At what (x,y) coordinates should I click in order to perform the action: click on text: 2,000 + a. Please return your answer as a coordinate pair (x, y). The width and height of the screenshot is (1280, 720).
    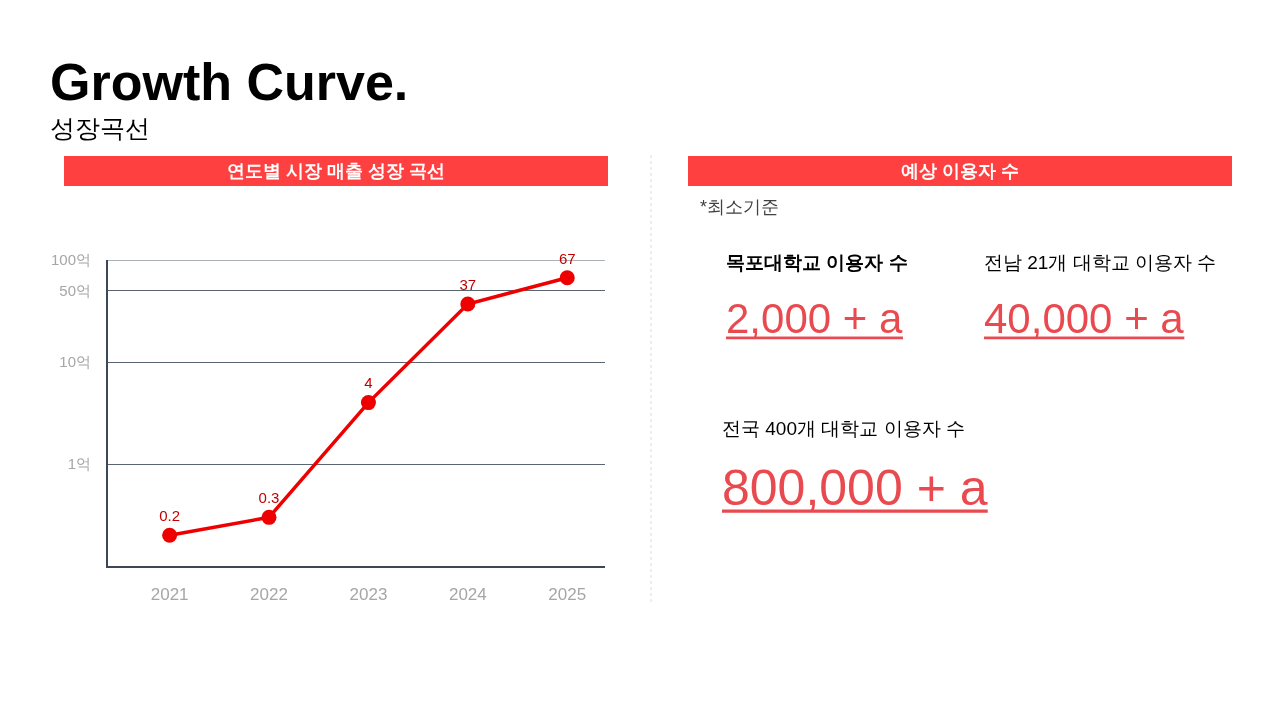
    Looking at the image, I should click on (814, 318).